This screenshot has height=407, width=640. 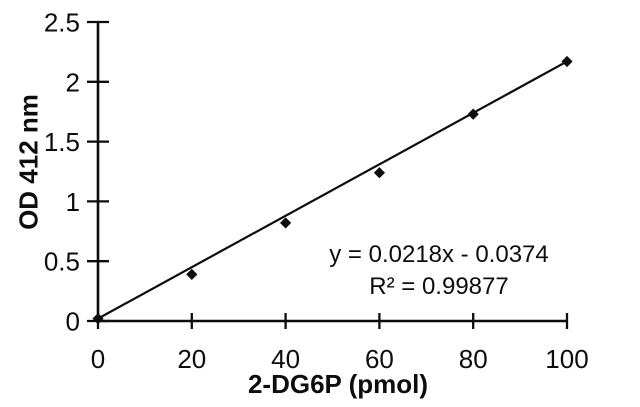 What do you see at coordinates (439, 271) in the screenshot?
I see `trendline-annotation: y = 0.0218x - 0.0374 R² = 0.99877` at bounding box center [439, 271].